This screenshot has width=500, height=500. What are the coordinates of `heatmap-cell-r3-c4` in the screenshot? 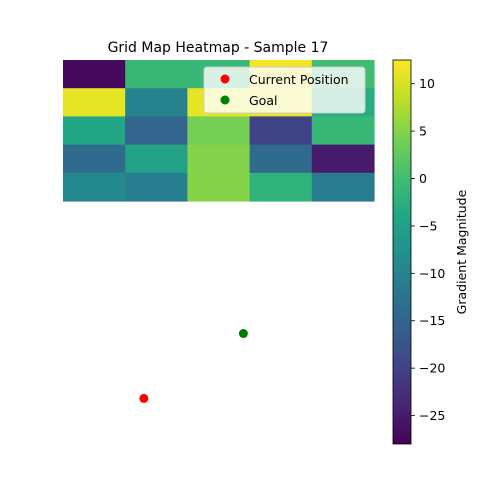 It's located at (343, 159).